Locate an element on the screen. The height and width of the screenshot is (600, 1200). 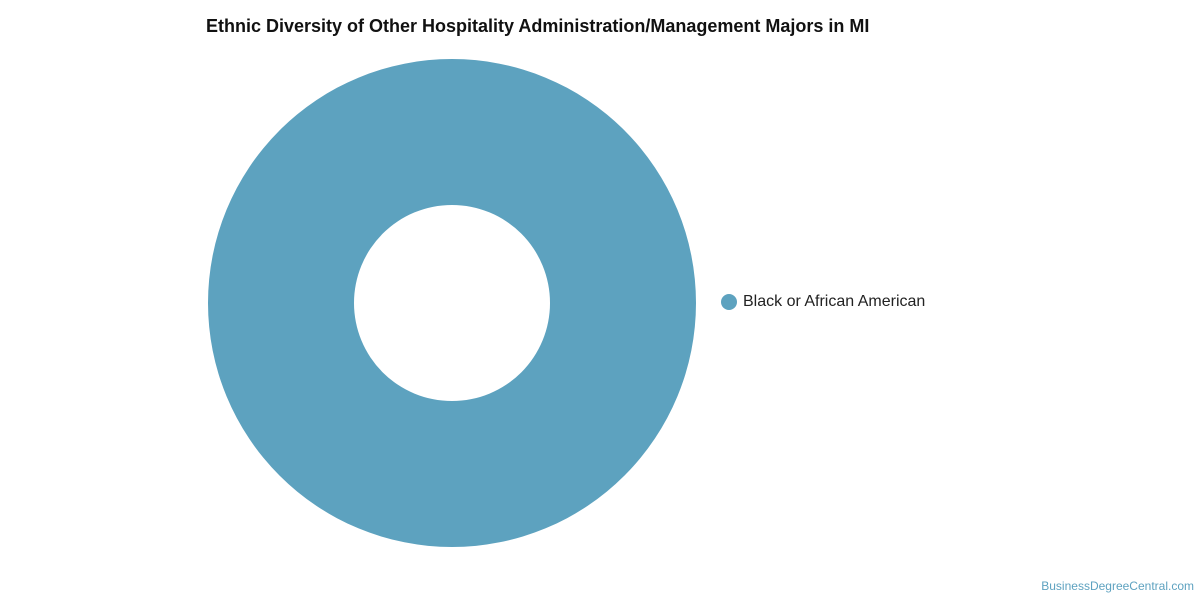
legend: Black or African American is located at coordinates (823, 302).